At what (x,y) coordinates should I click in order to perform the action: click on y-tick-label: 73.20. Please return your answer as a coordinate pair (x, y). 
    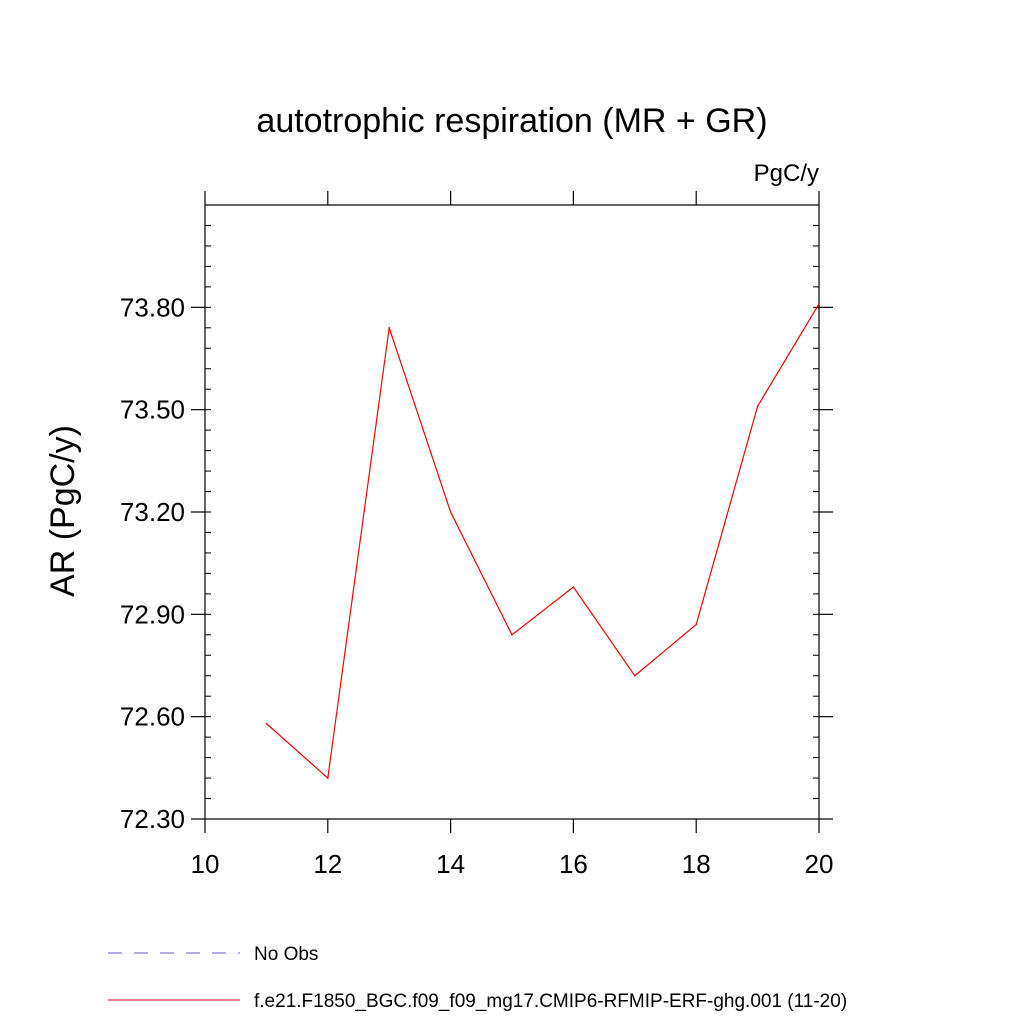
    Looking at the image, I should click on (152, 512).